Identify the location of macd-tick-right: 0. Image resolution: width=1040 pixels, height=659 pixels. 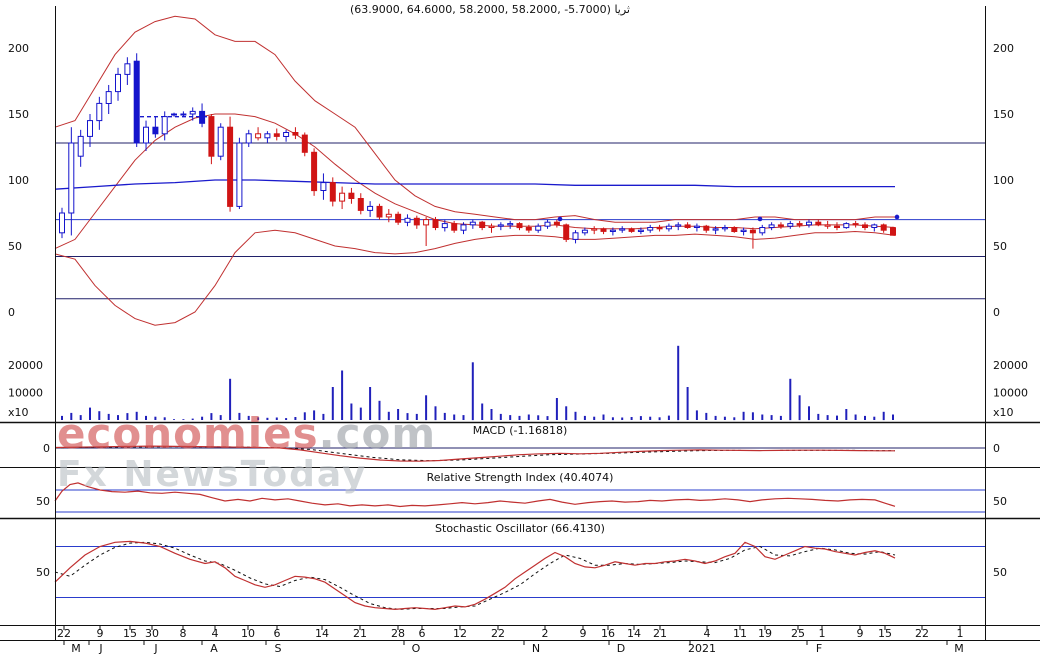
(996, 448).